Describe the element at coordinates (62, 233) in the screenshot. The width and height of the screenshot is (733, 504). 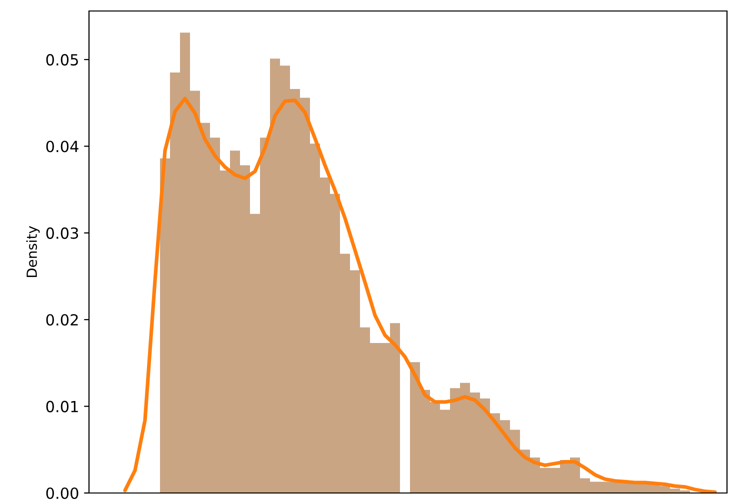
I see `y-tick-label: 0.03` at that location.